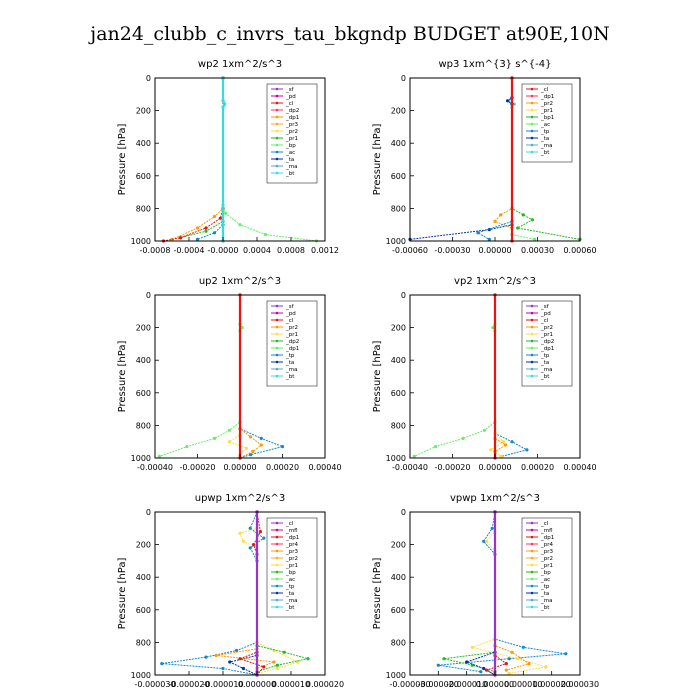  What do you see at coordinates (409, 684) in the screenshot?
I see `x-tick-label: -0.000030` at bounding box center [409, 684].